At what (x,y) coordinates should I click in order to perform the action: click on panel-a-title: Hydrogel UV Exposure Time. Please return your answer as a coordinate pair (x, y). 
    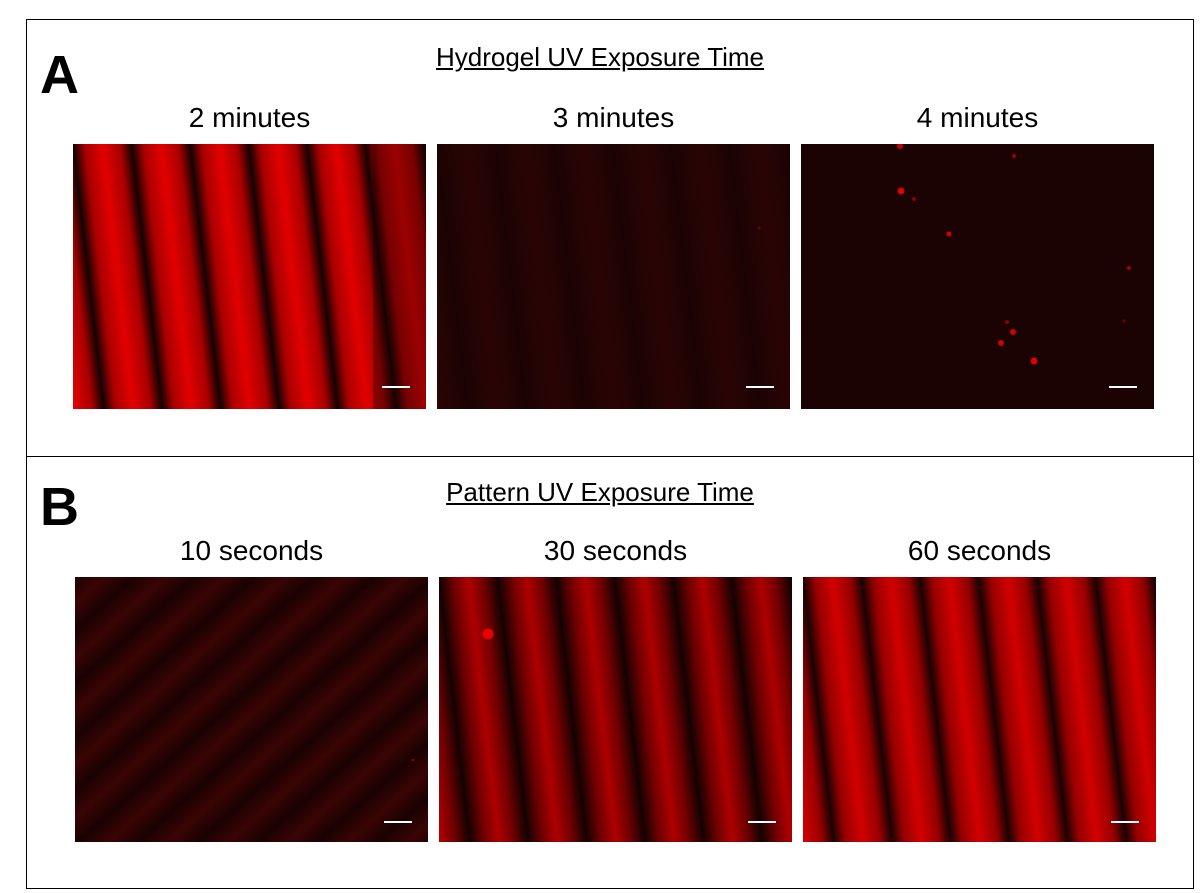
    Looking at the image, I should click on (600, 57).